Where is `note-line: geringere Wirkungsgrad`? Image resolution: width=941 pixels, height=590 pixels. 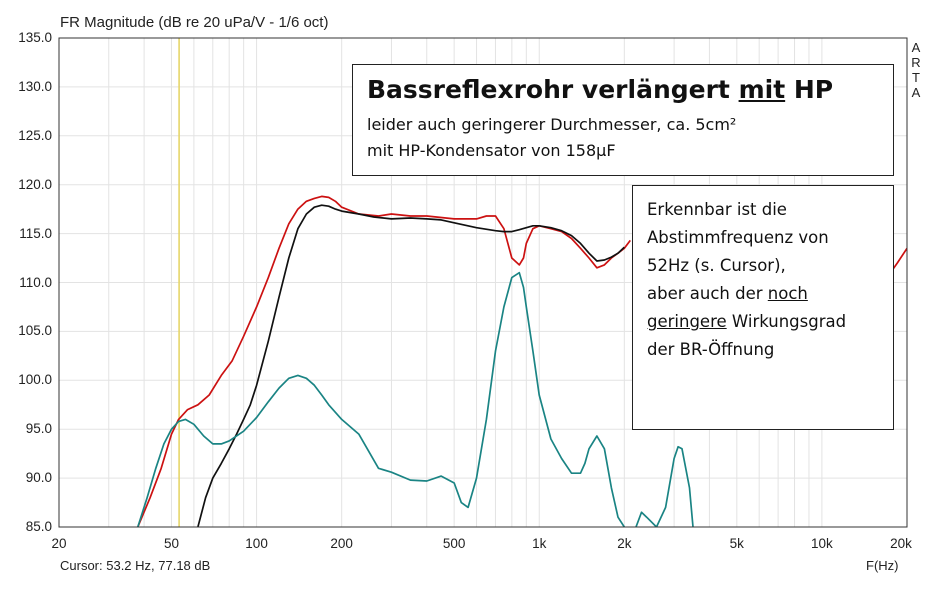
note-line: geringere Wirkungsgrad is located at coordinates (763, 322).